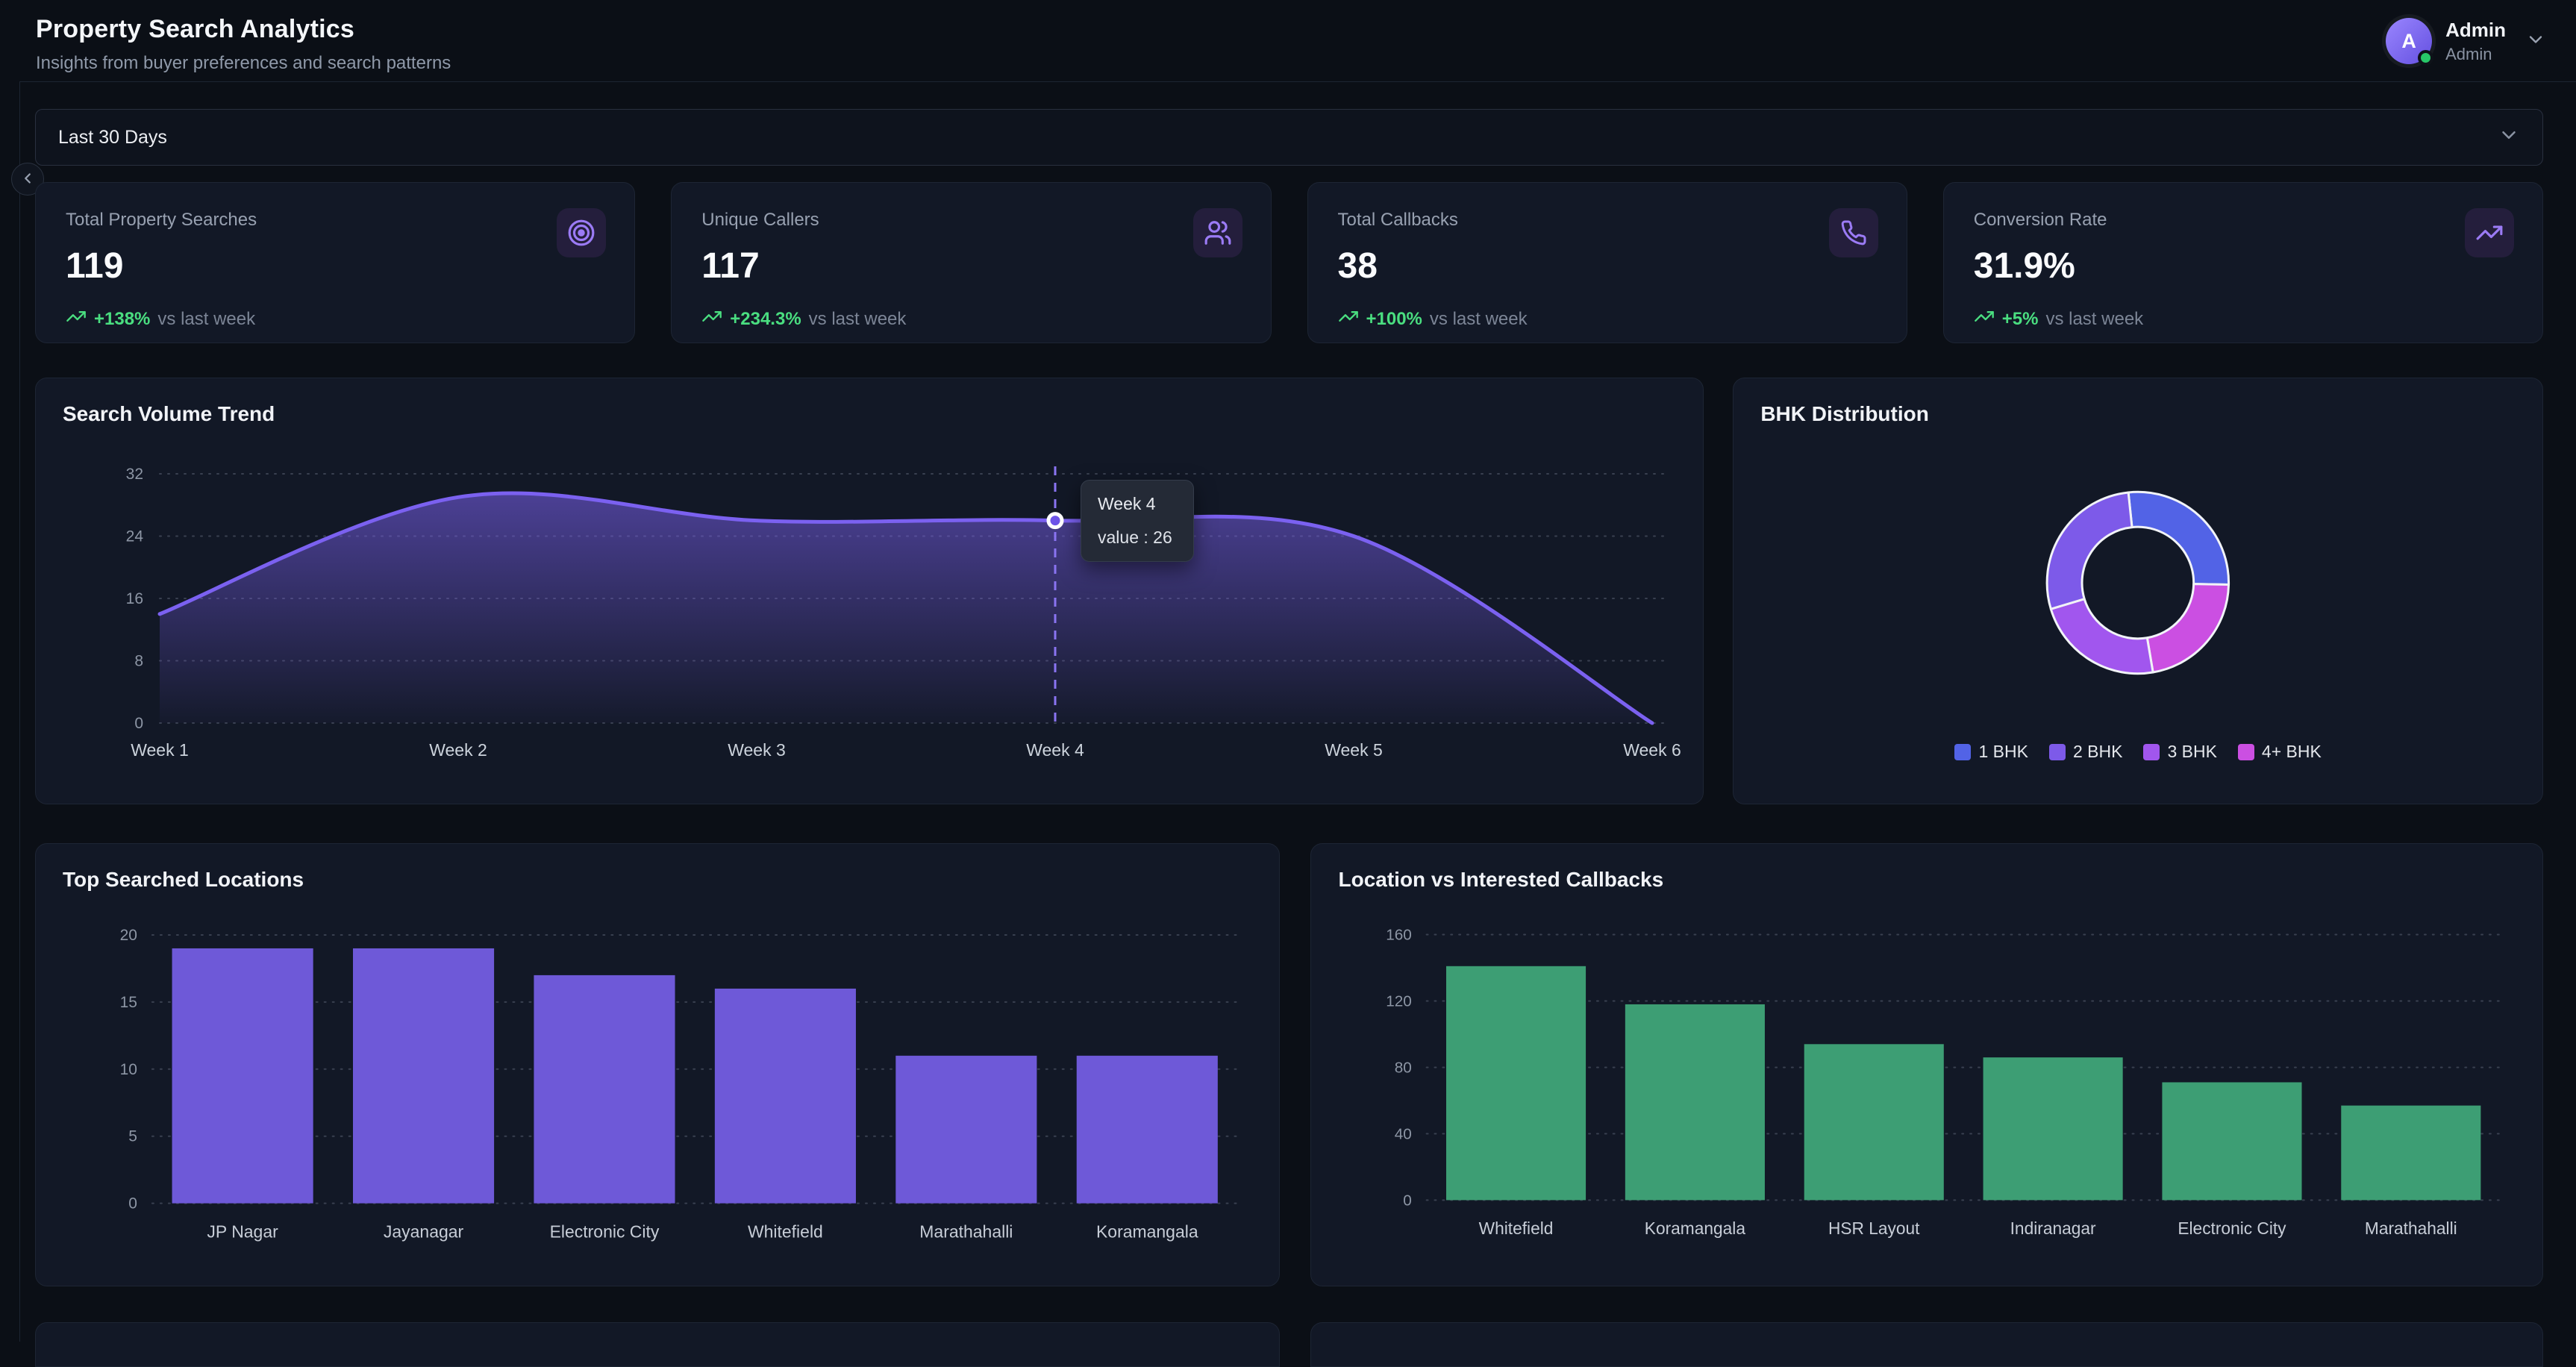 The width and height of the screenshot is (2576, 1367). I want to click on legend-item: 2 BHK, so click(2085, 752).